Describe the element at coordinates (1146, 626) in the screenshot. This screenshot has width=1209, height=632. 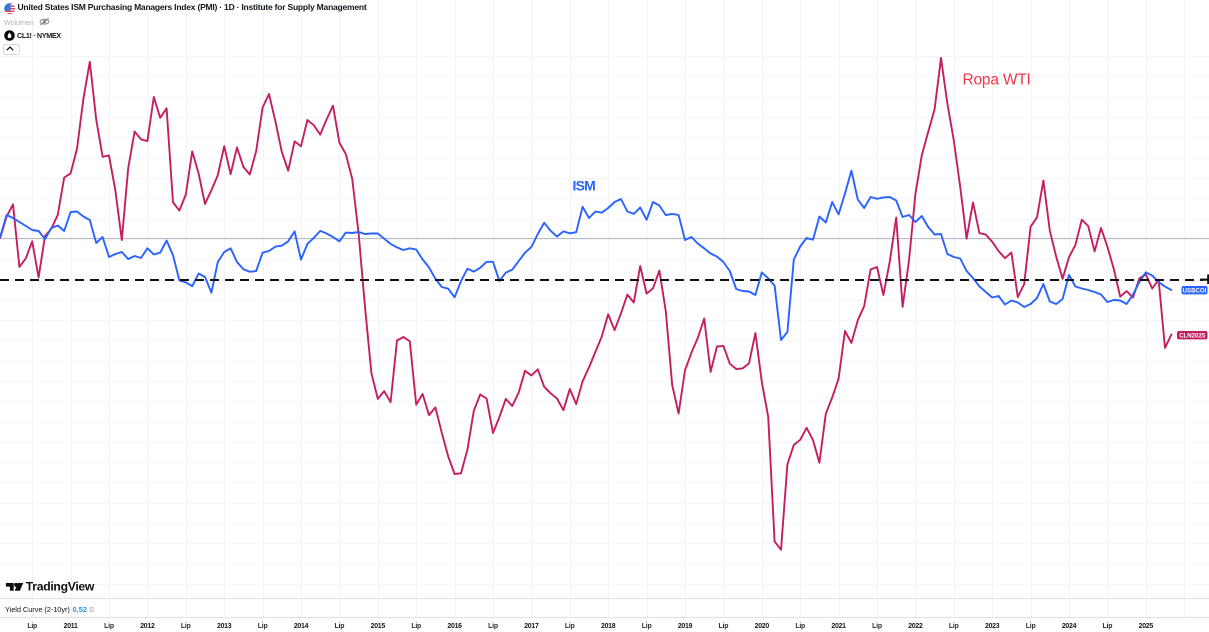
I see `svg-text: 2025` at that location.